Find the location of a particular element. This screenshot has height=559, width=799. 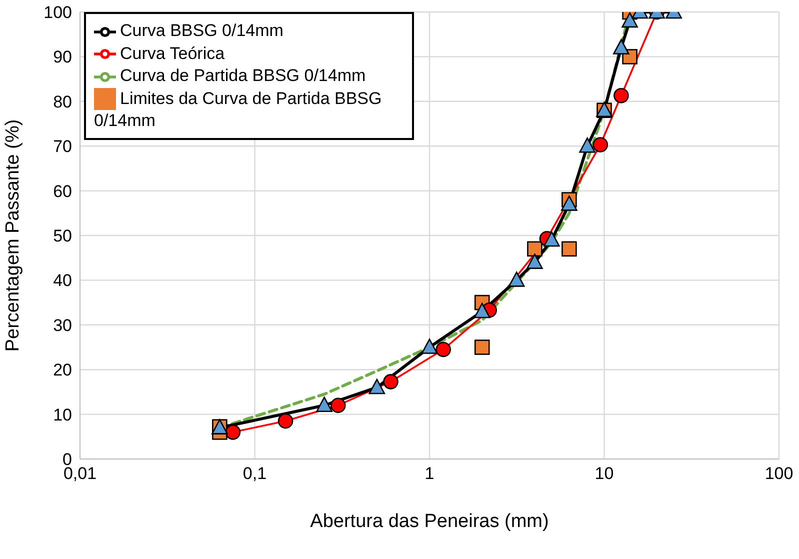

x-tick-label: 100 is located at coordinates (779, 474).